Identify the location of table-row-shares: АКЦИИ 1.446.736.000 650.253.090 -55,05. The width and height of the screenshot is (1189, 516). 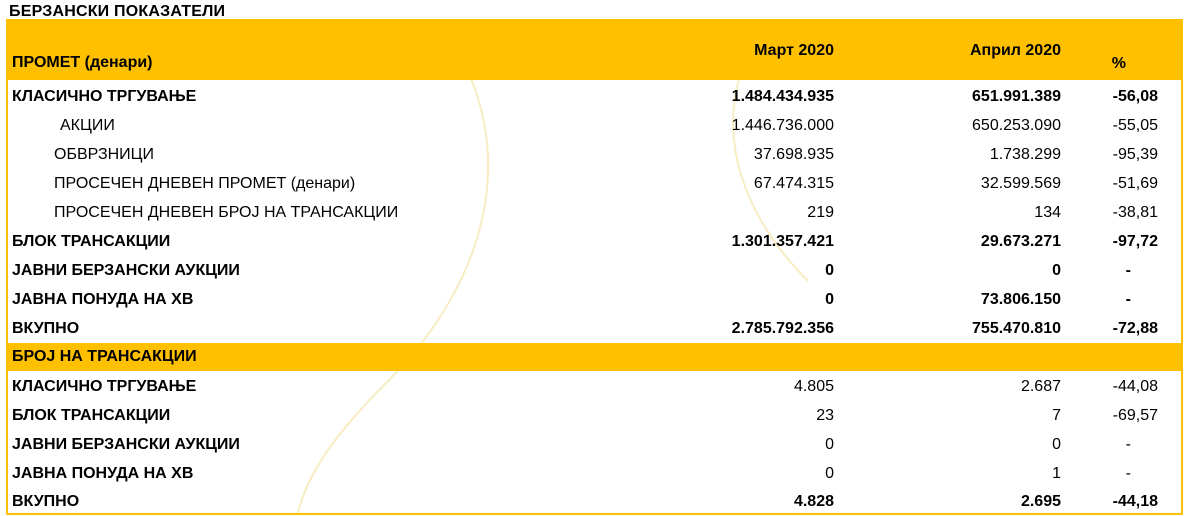
(594, 125).